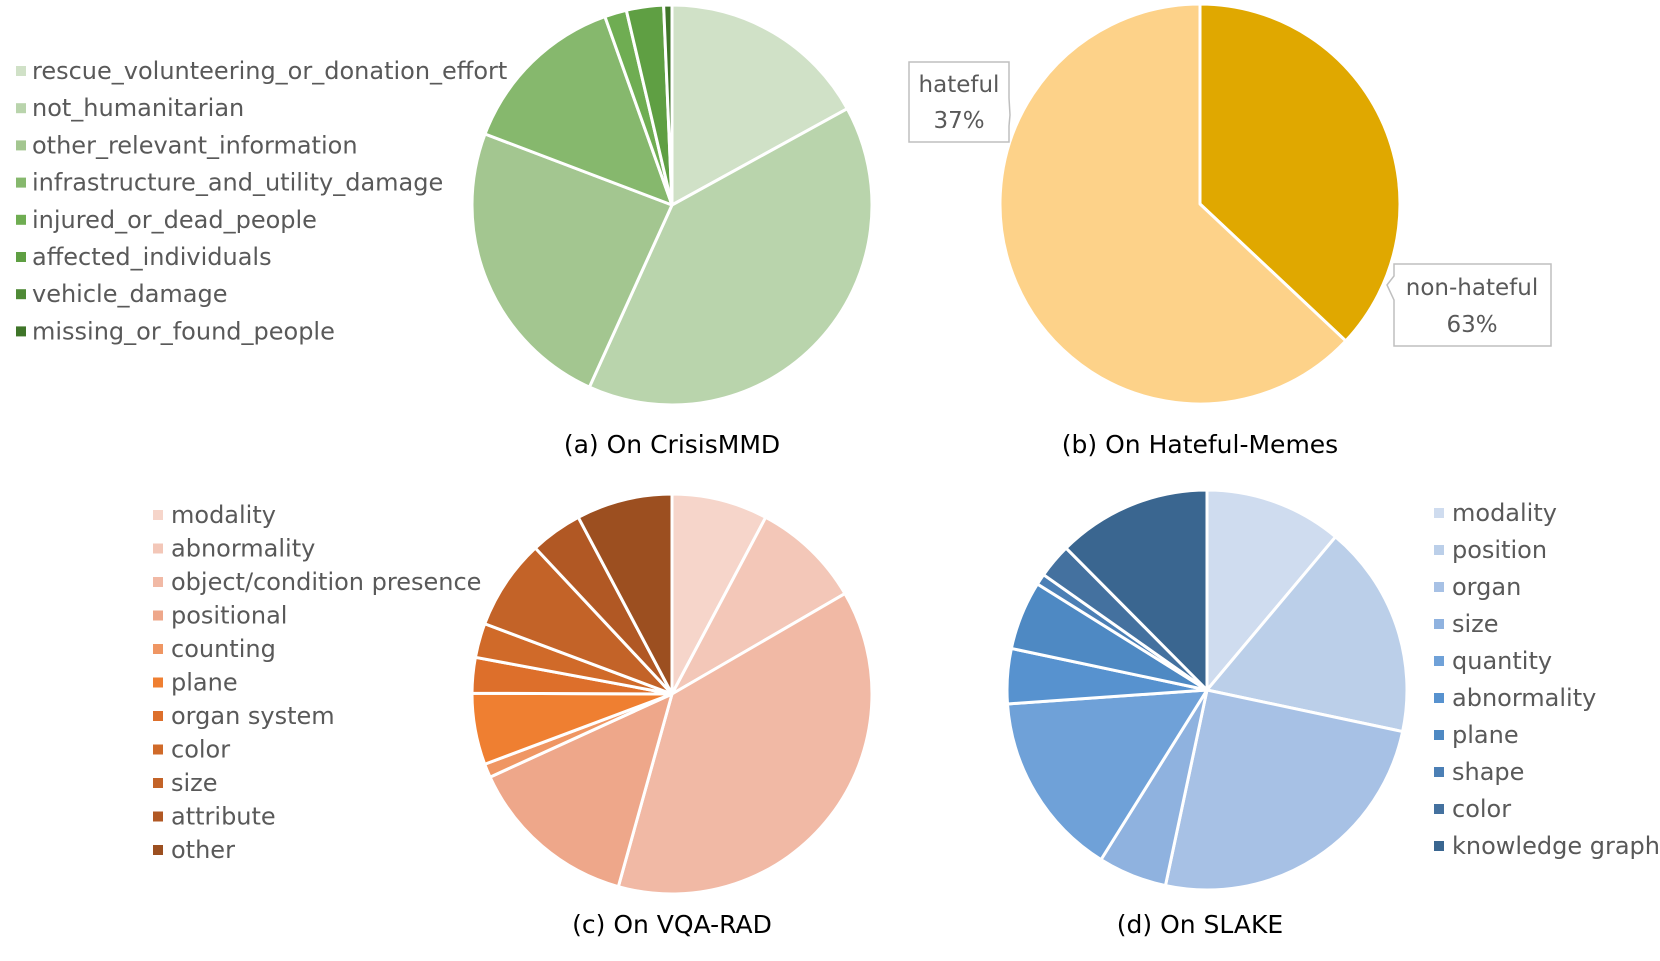 This screenshot has width=1660, height=961. What do you see at coordinates (223, 649) in the screenshot?
I see `legend-label: counting` at bounding box center [223, 649].